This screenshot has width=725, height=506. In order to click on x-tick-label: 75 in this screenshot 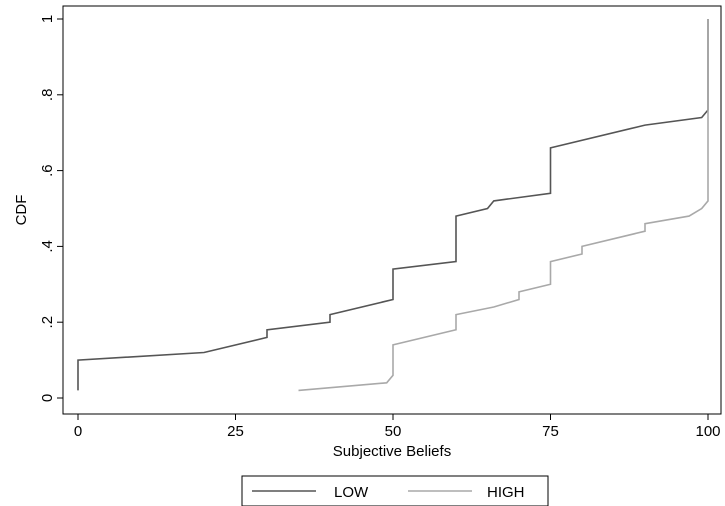, I will do `click(550, 431)`.